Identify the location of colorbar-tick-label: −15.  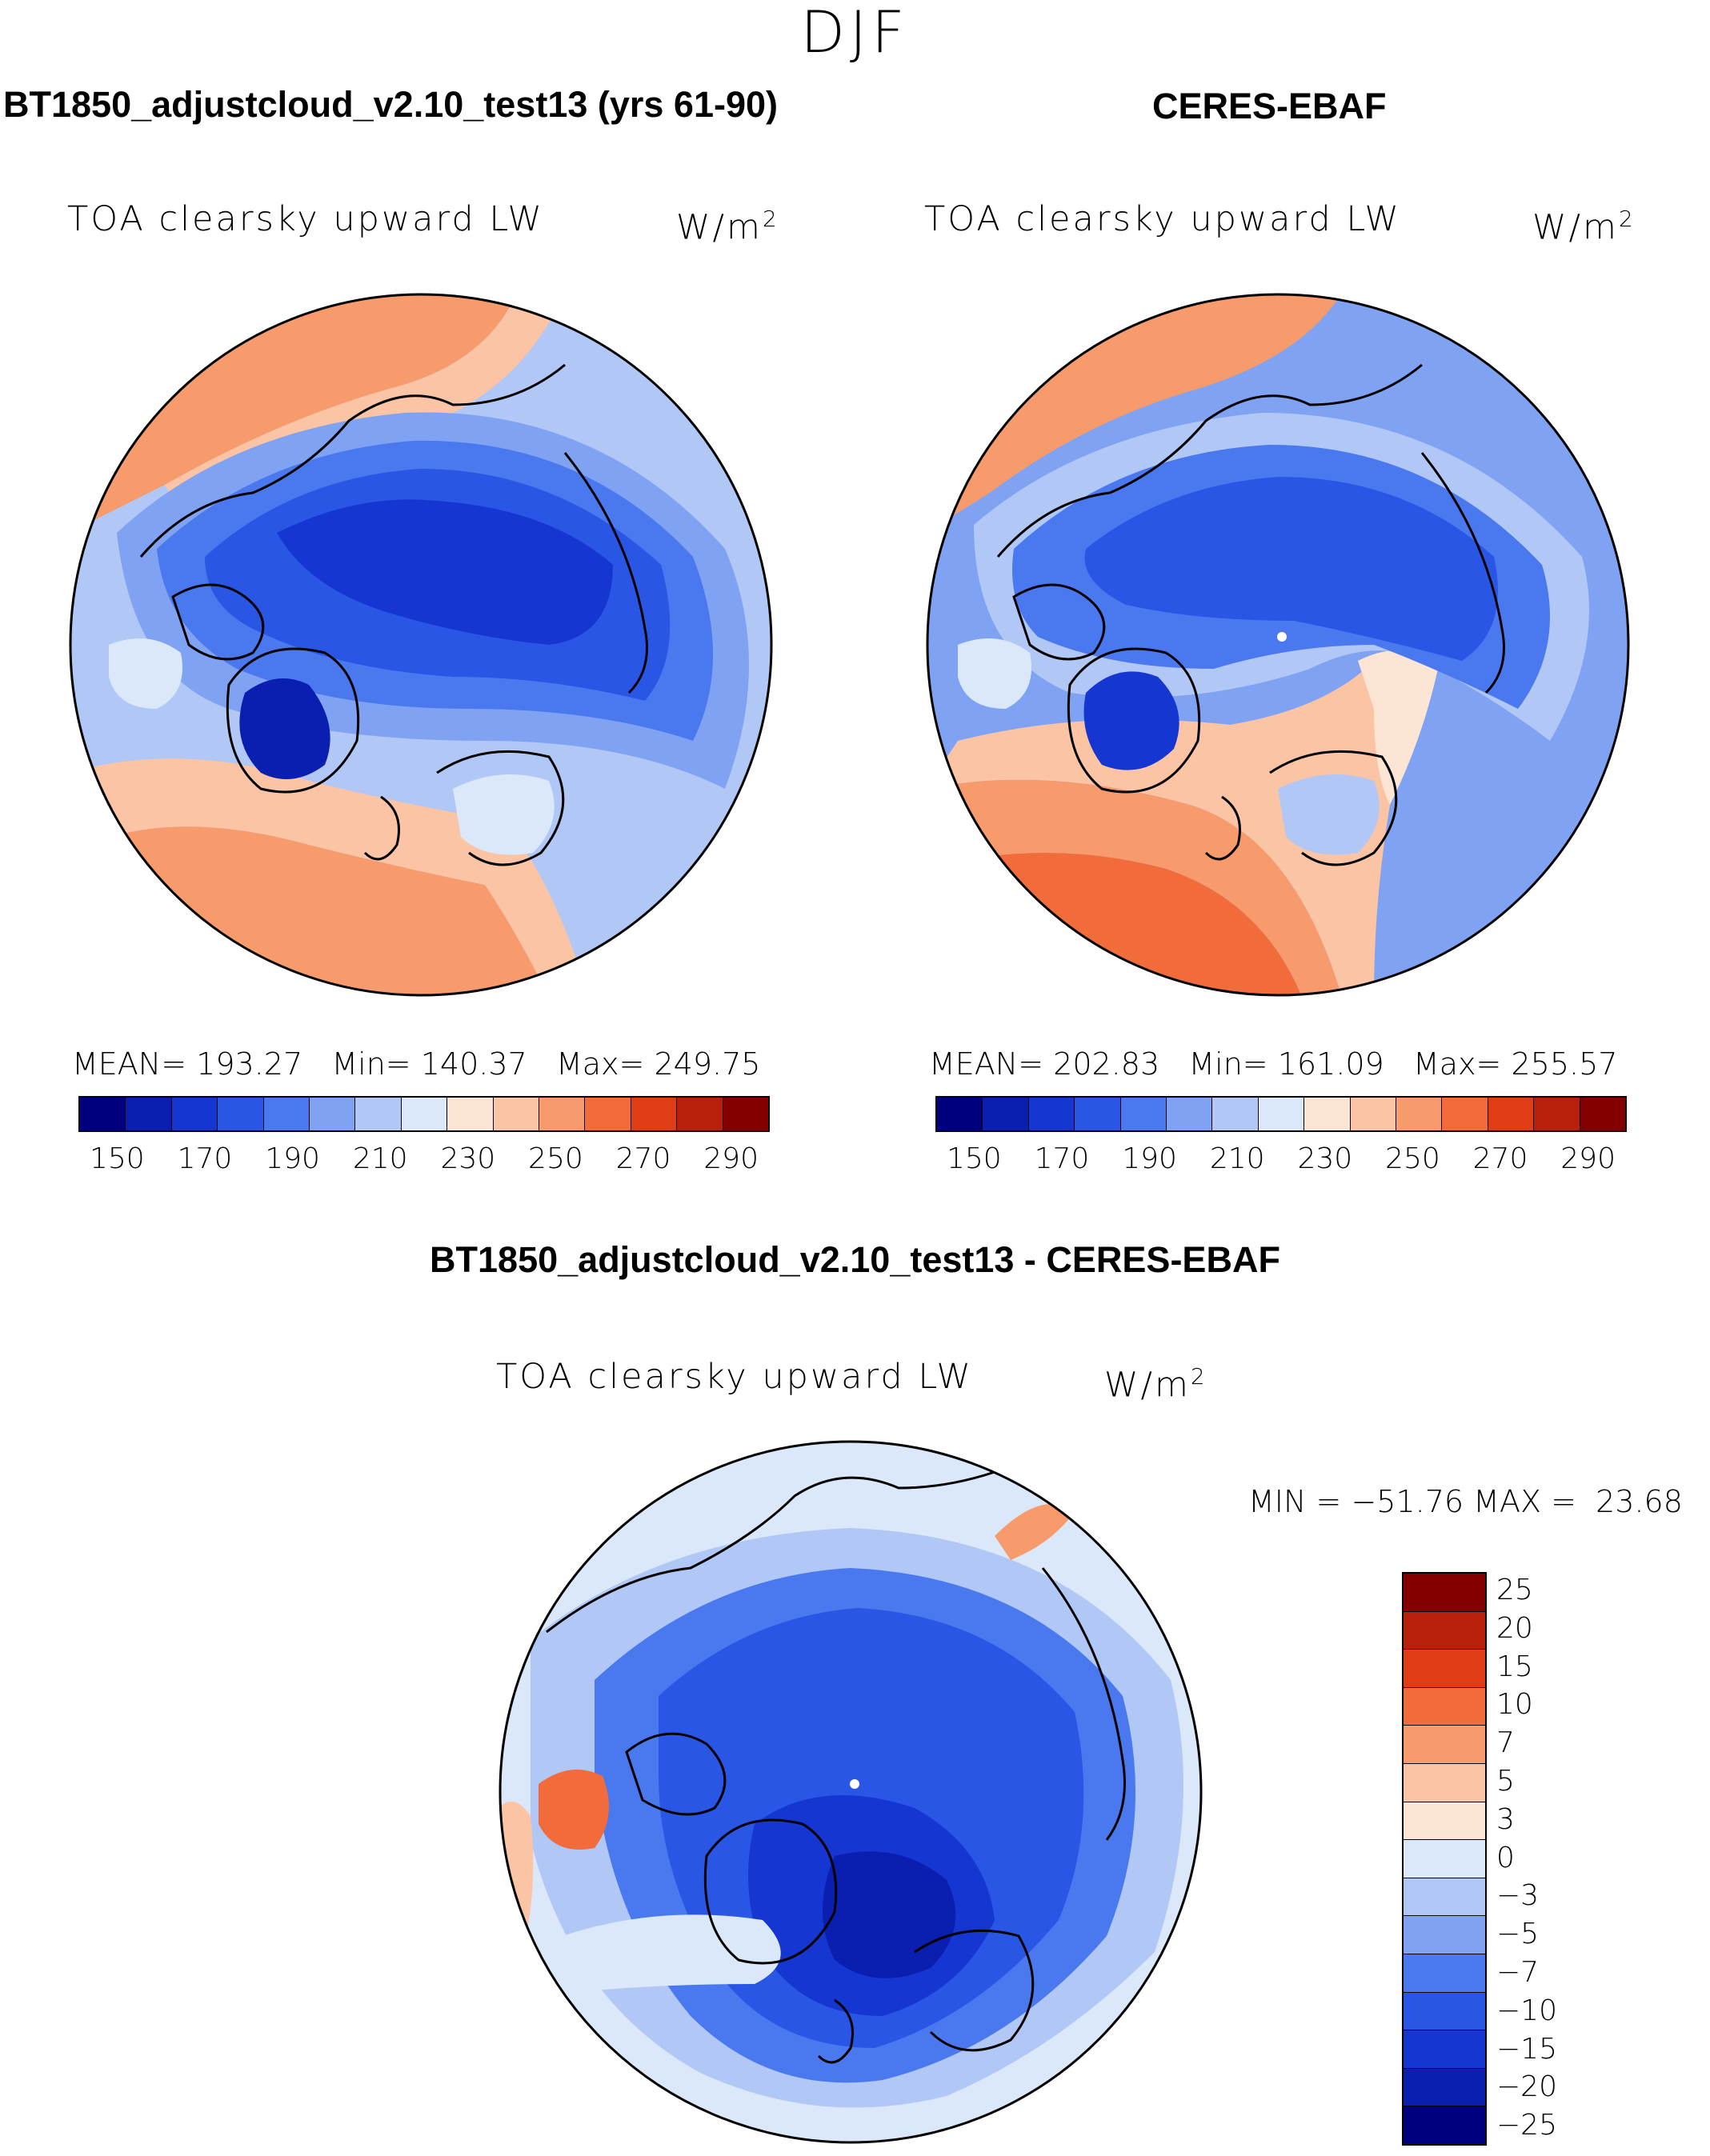
(1526, 2049).